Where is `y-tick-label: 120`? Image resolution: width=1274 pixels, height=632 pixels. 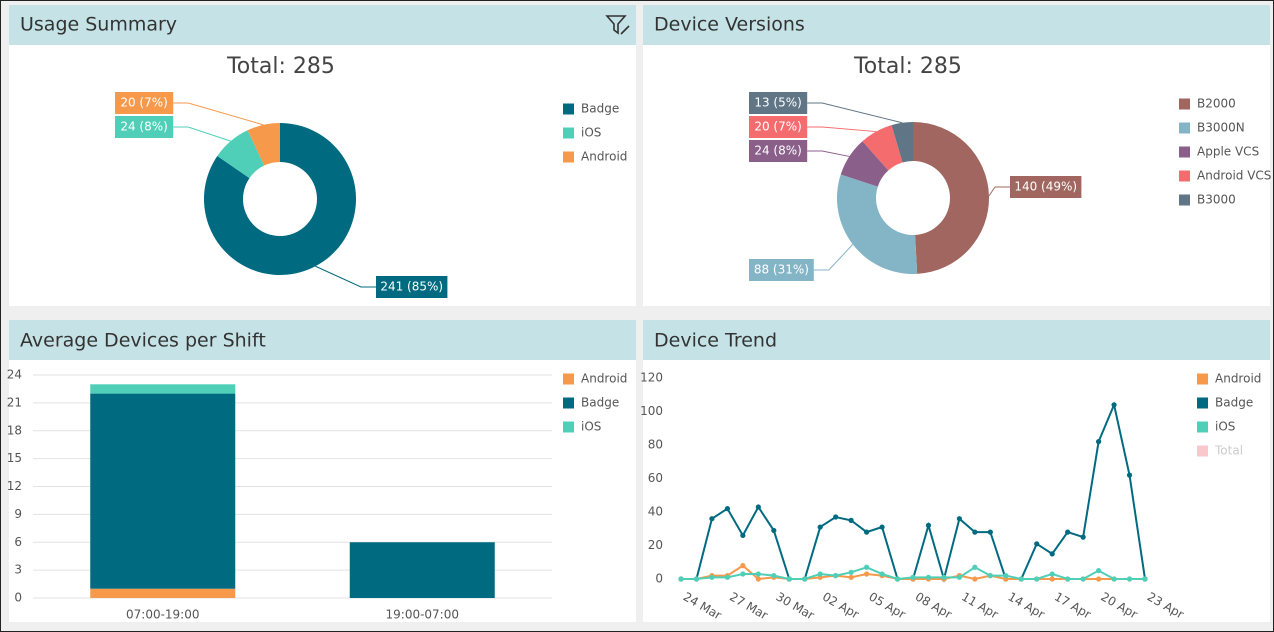 y-tick-label: 120 is located at coordinates (651, 378).